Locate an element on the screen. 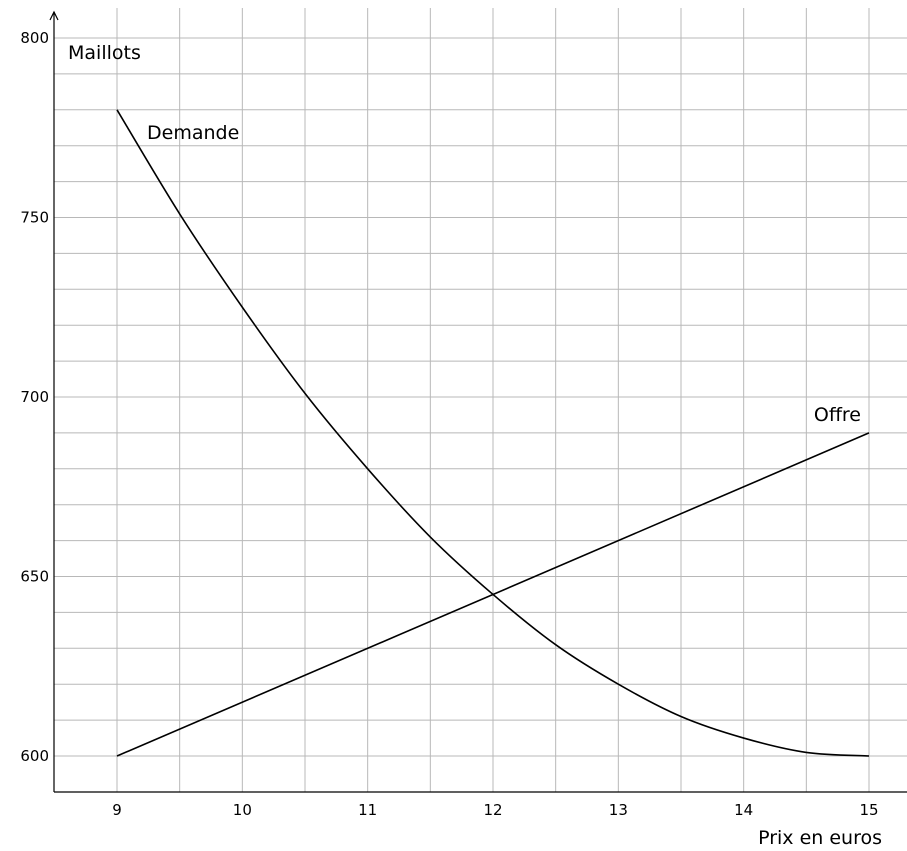 Image resolution: width=907 pixels, height=851 pixels. x-tick-label: 11 is located at coordinates (367, 810).